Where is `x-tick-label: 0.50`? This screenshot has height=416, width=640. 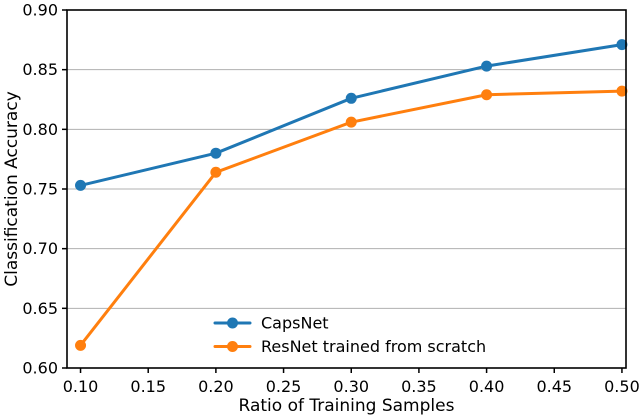
x-tick-label: 0.50 is located at coordinates (622, 386).